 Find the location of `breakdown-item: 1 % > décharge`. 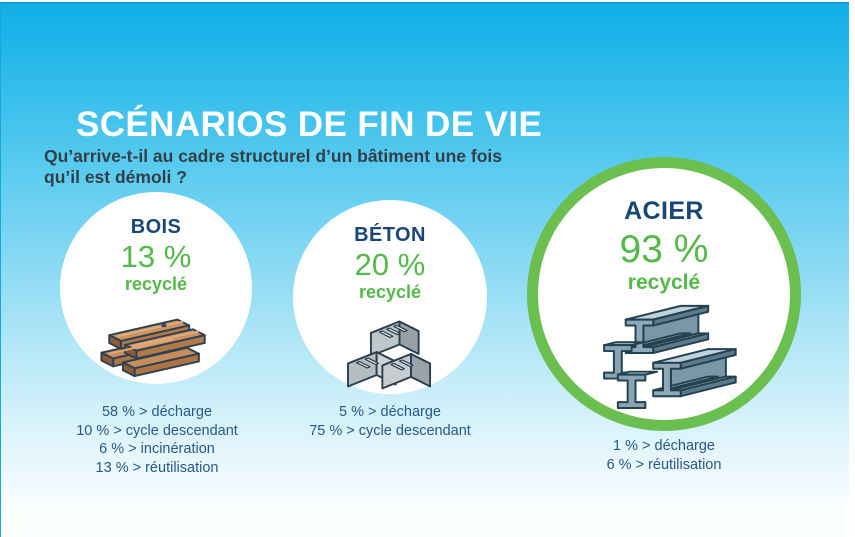

breakdown-item: 1 % > décharge is located at coordinates (664, 446).